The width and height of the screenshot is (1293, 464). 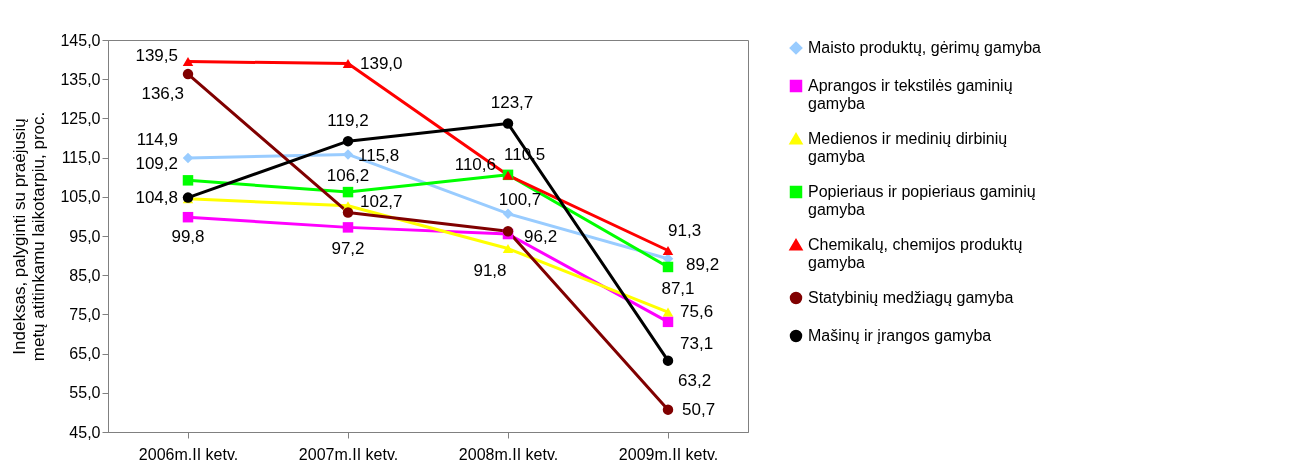 What do you see at coordinates (80, 79) in the screenshot?
I see `y-tick-label: 135,0` at bounding box center [80, 79].